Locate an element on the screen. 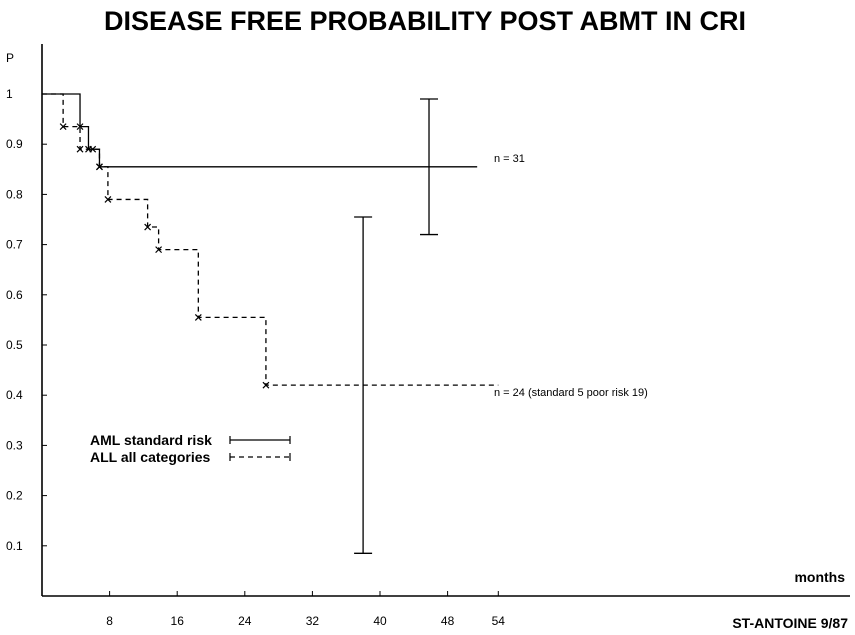  x-tick-label: 54 is located at coordinates (499, 621).